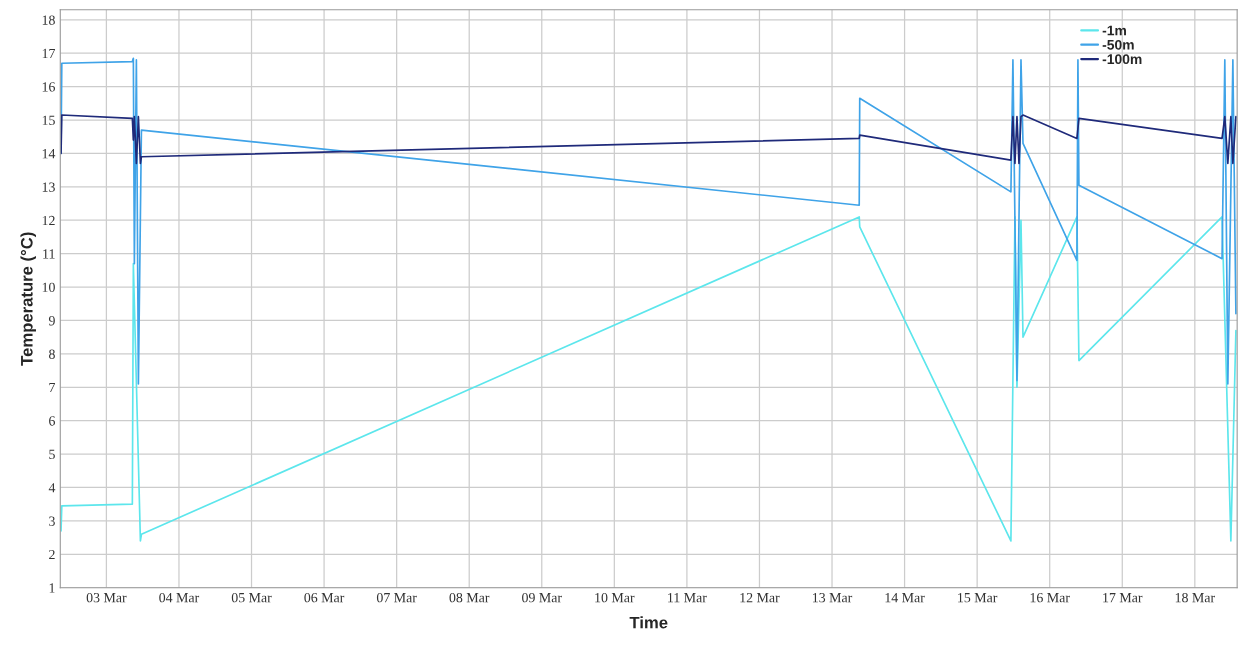 This screenshot has height=653, width=1256. I want to click on x-tick-label: 14 Mar, so click(905, 598).